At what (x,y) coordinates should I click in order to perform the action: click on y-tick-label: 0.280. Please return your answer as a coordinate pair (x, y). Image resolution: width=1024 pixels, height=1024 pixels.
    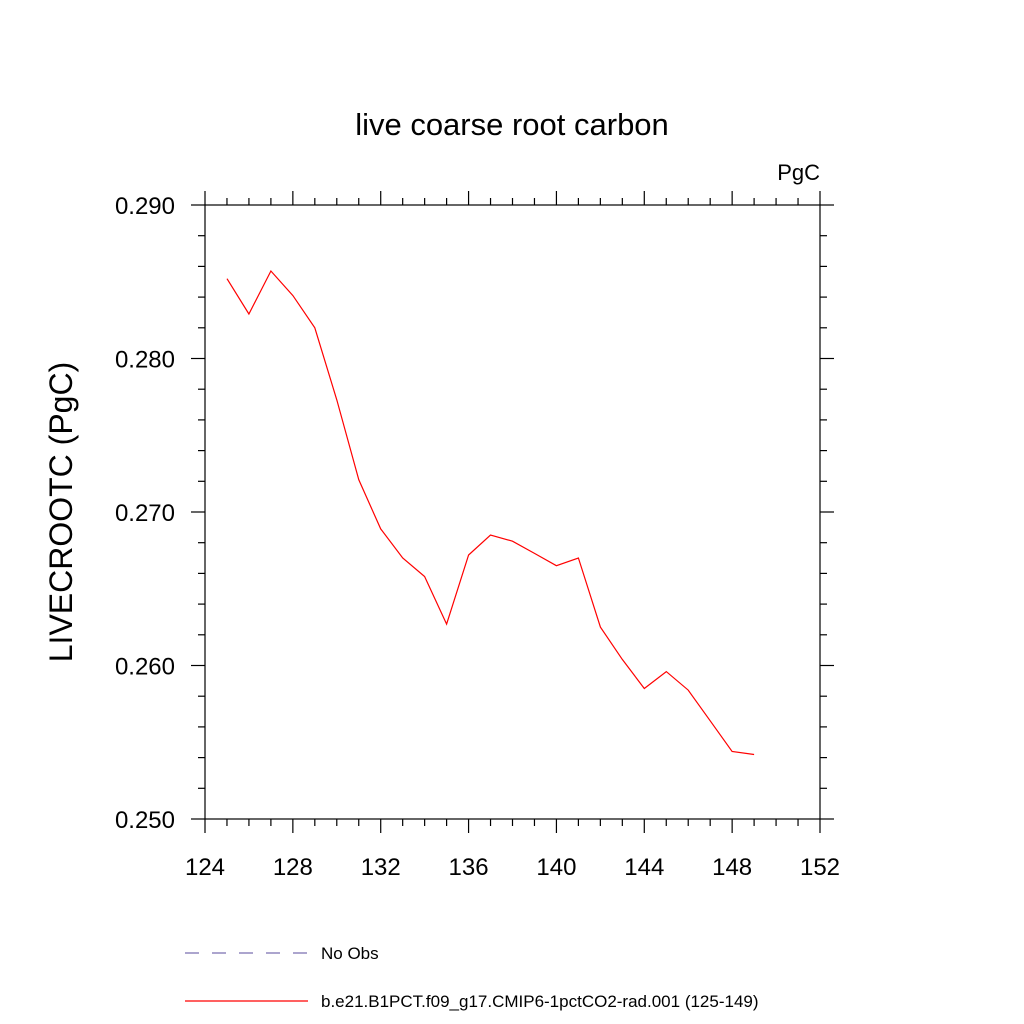
    Looking at the image, I should click on (145, 360).